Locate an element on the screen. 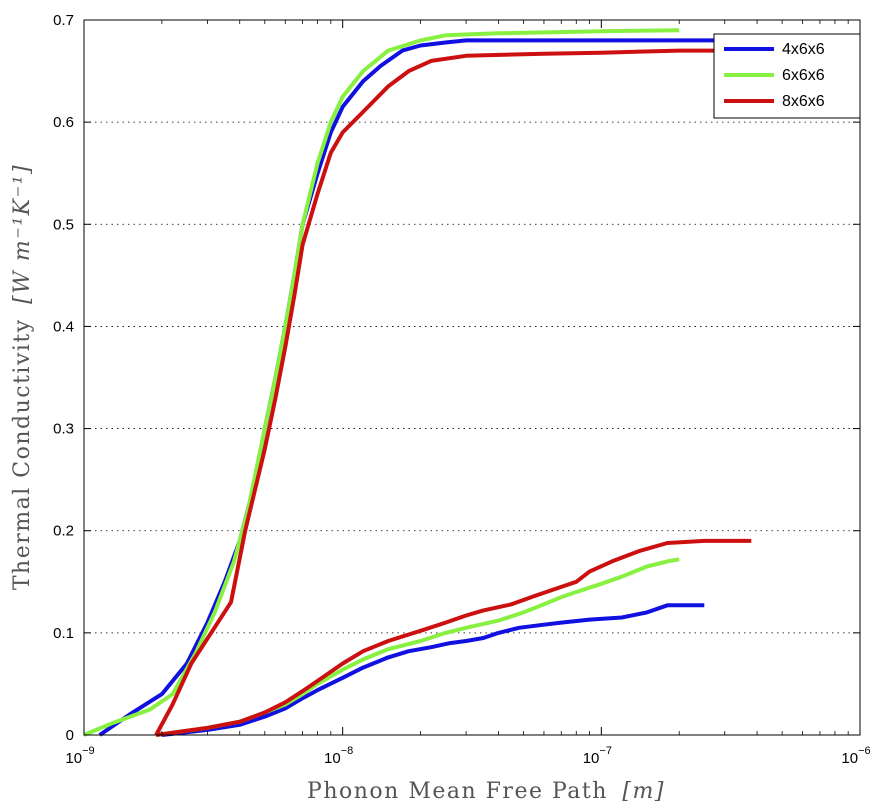 This screenshot has width=895, height=812. x-tick-label: 10⁻⁹ is located at coordinates (79, 756).